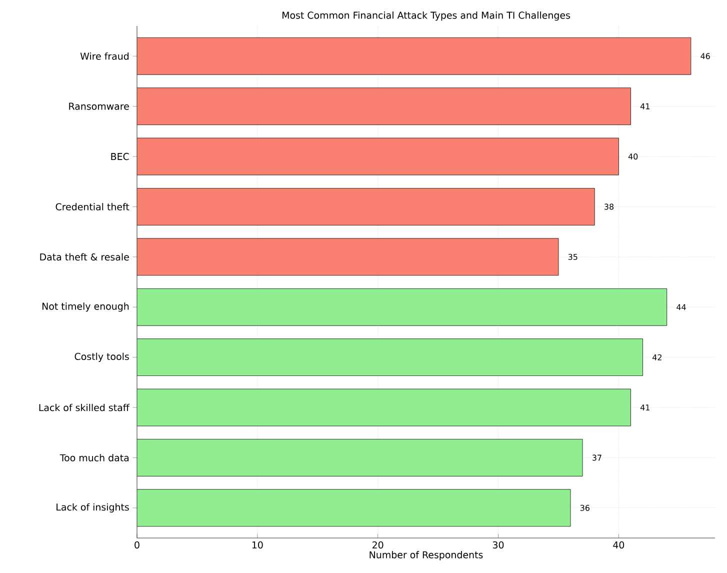 The image size is (727, 573). What do you see at coordinates (93, 206) in the screenshot?
I see `y-tick-label: Credential theft` at bounding box center [93, 206].